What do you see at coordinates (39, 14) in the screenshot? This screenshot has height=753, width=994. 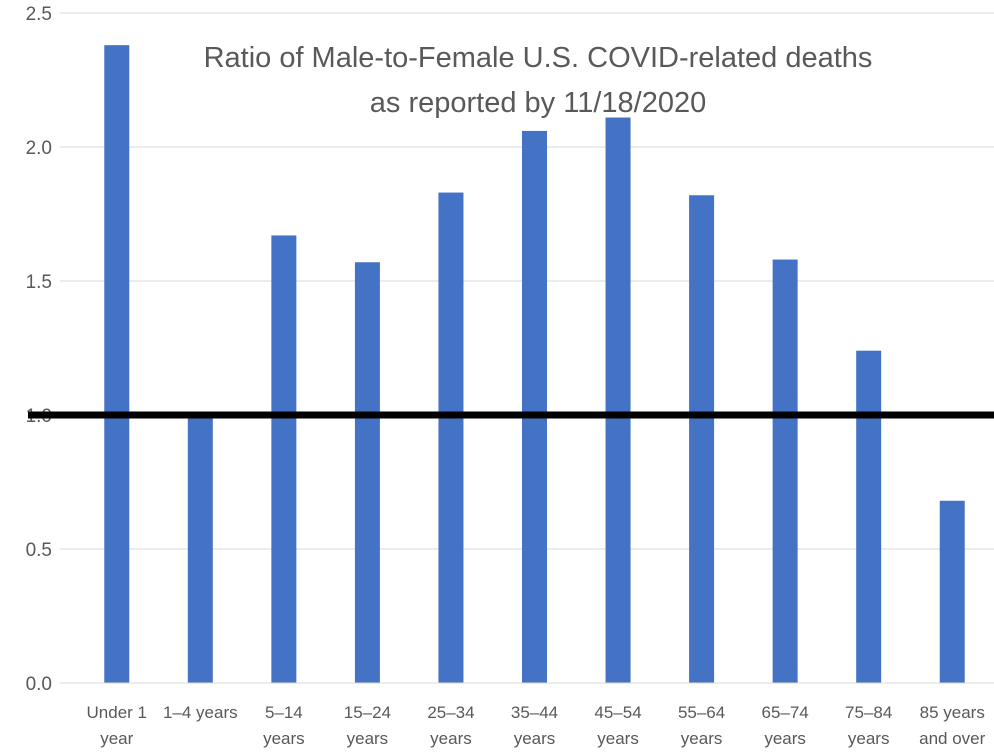 I see `y-tick-label: 2.5` at bounding box center [39, 14].